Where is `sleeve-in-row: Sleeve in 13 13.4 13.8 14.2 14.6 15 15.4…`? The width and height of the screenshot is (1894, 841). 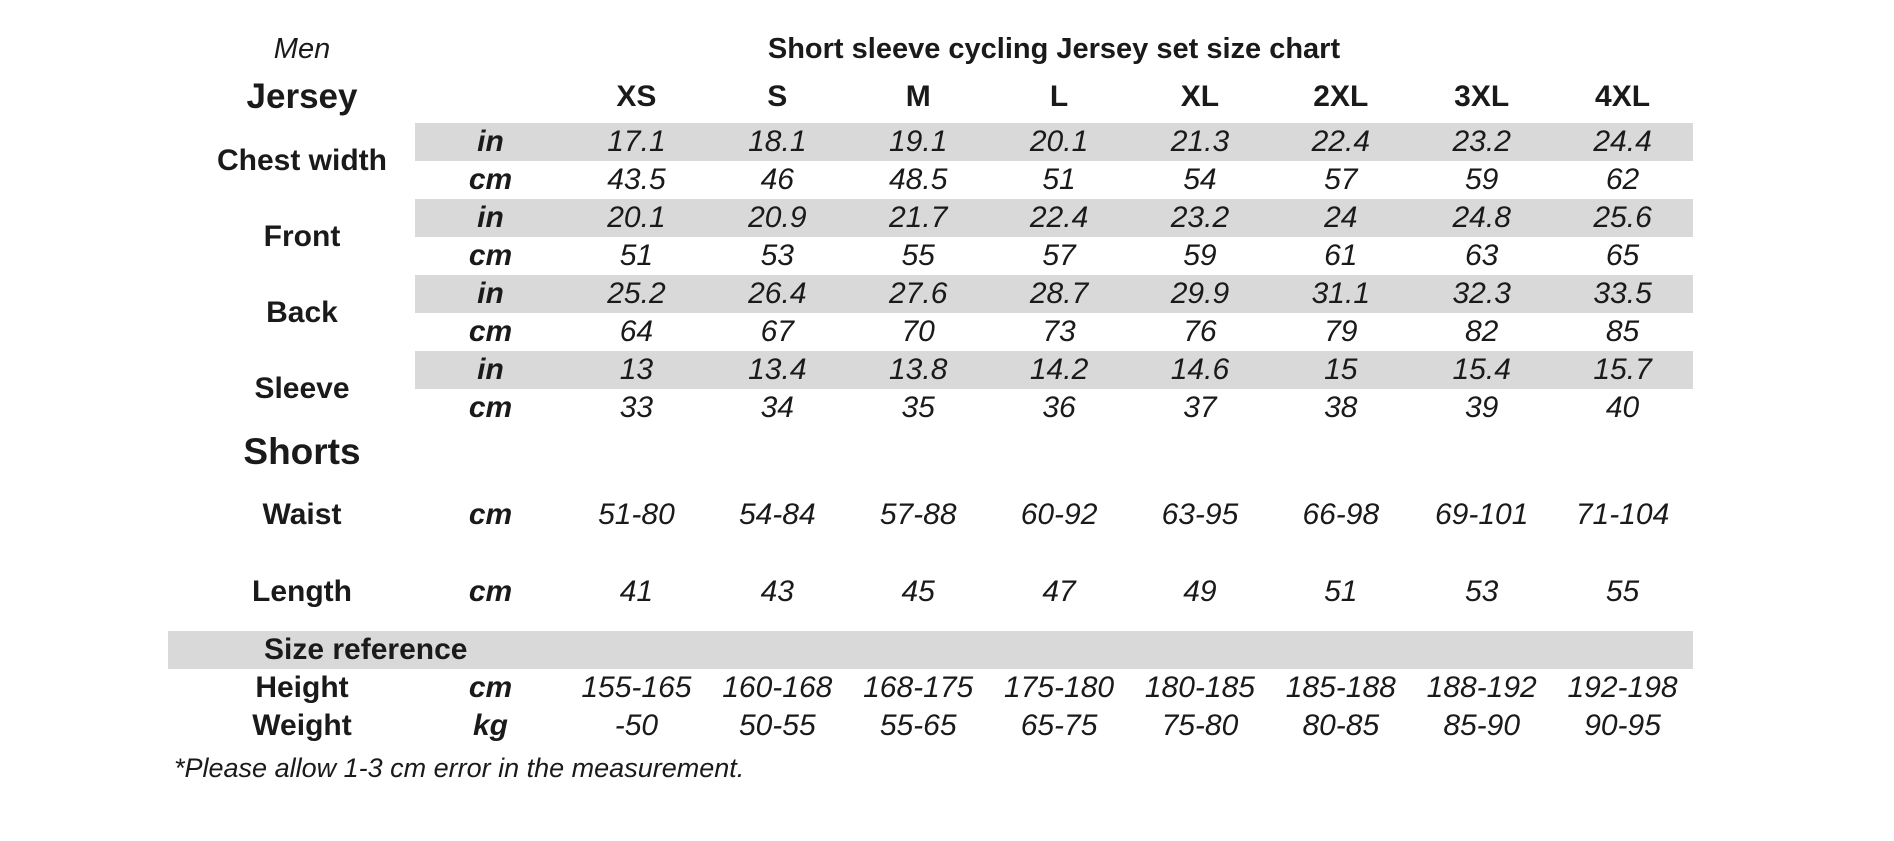 sleeve-in-row: Sleeve in 13 13.4 13.8 14.2 14.6 15 15.4… is located at coordinates (923, 378).